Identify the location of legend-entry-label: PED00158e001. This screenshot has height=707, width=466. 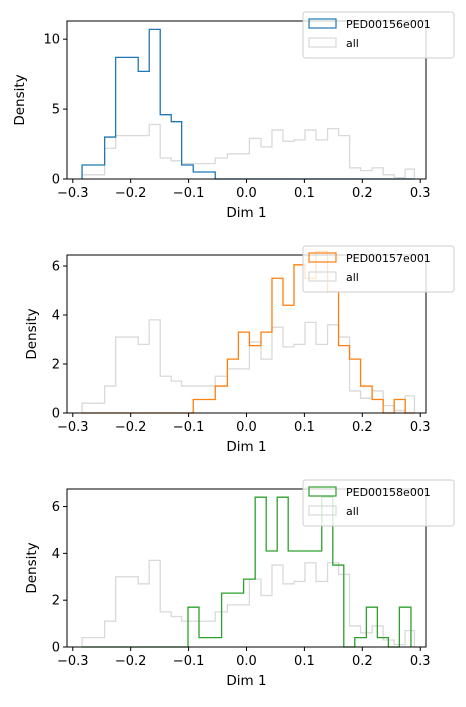
(388, 492).